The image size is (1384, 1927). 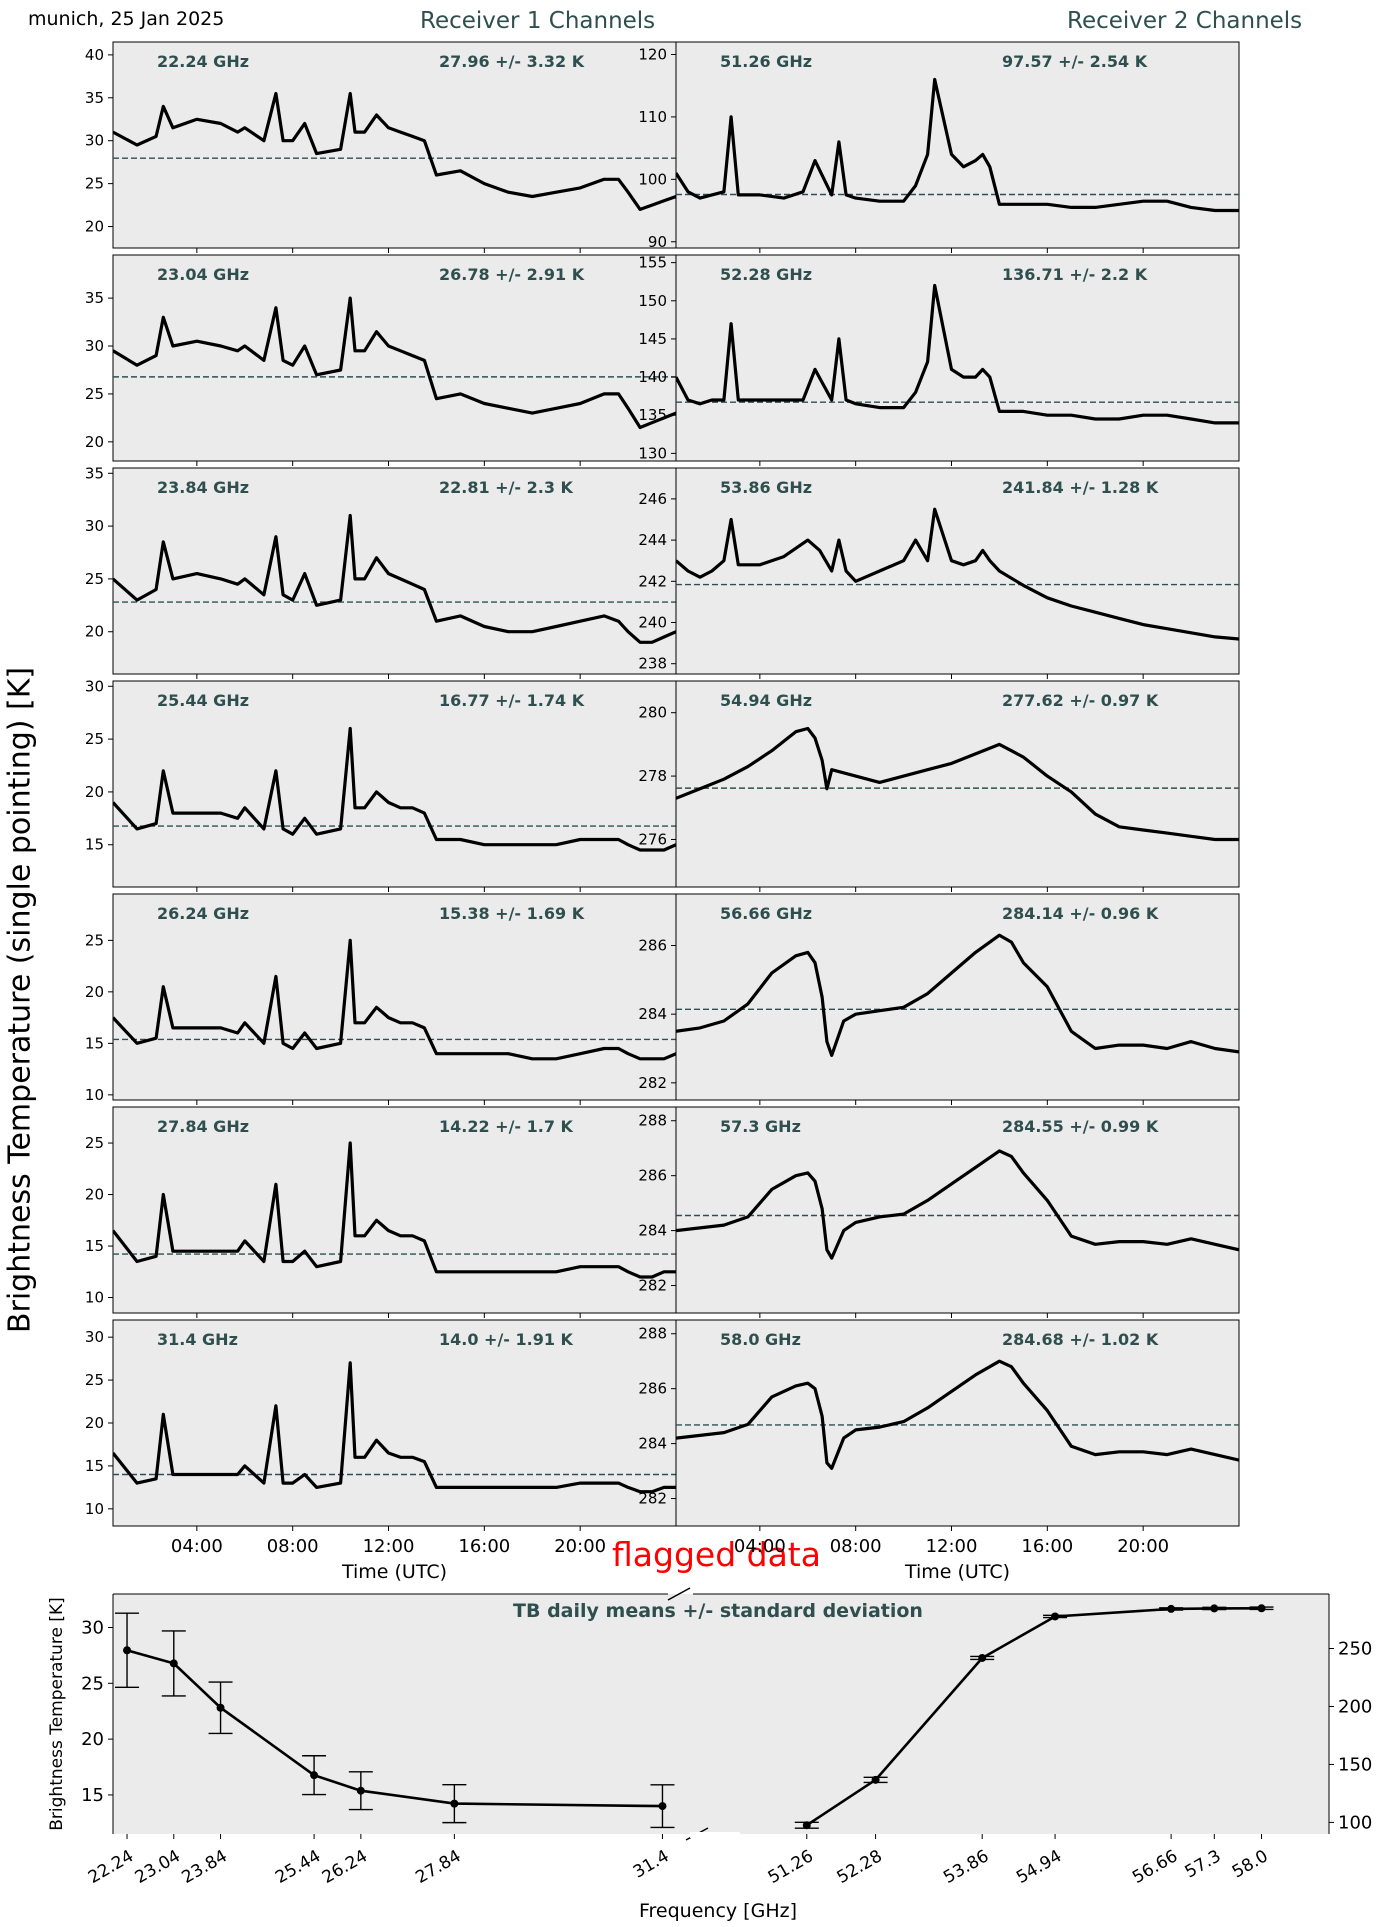 I want to click on means-x-tick-label: 54.94, so click(x=1039, y=1867).